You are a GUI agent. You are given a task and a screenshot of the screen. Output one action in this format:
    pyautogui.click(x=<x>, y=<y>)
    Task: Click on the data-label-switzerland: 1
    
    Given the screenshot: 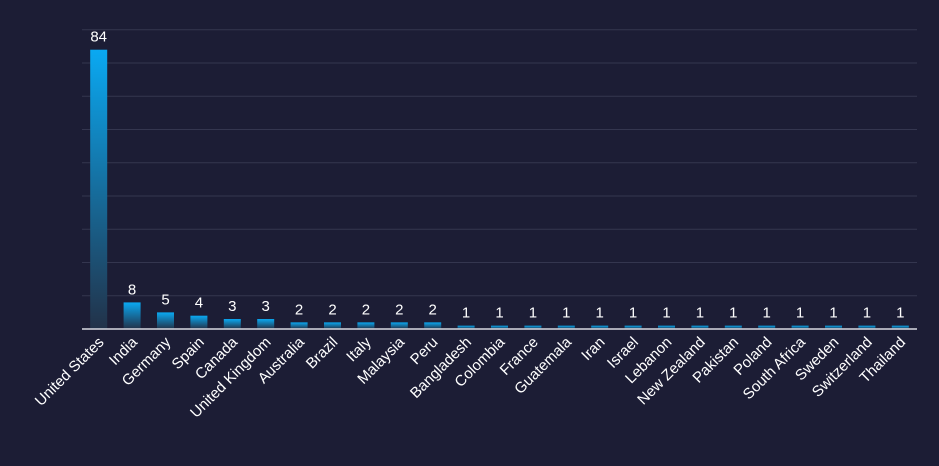 What is the action you would take?
    pyautogui.click(x=867, y=313)
    